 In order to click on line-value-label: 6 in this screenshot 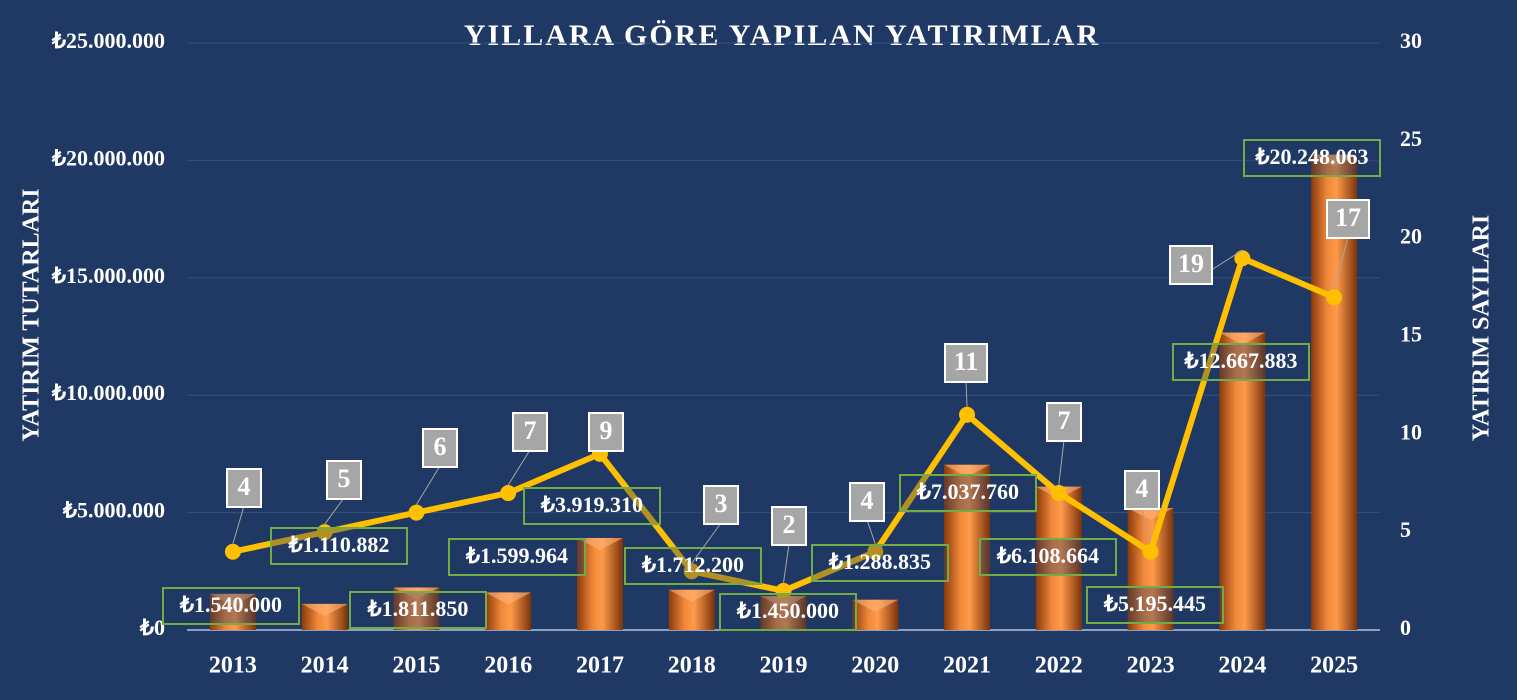, I will do `click(440, 446)`.